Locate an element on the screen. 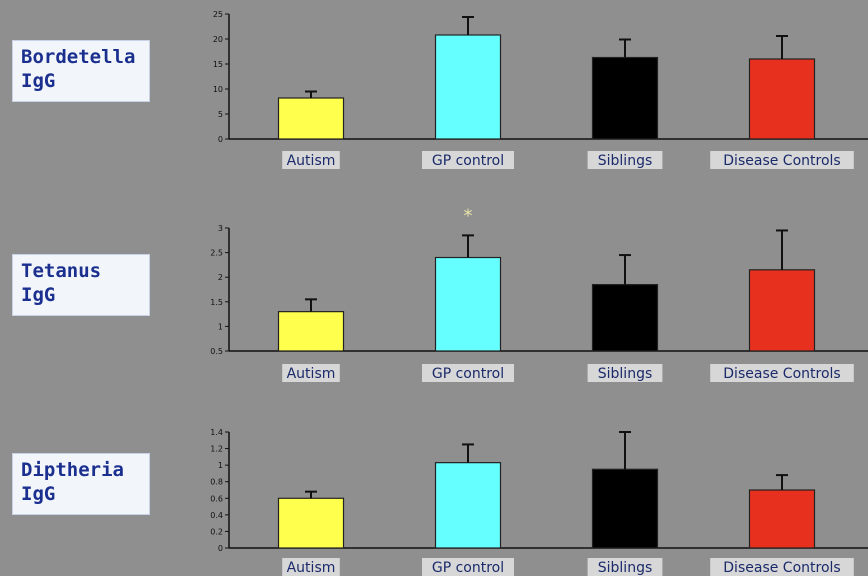 The width and height of the screenshot is (868, 576). significance-marker: * is located at coordinates (468, 215).